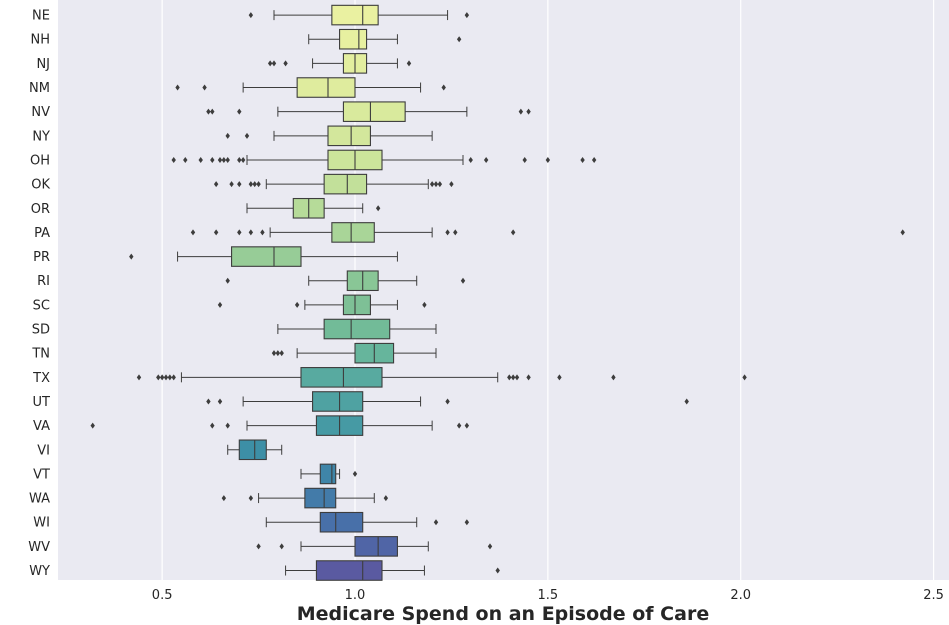 The image size is (949, 625). What do you see at coordinates (41, 474) in the screenshot?
I see `y-tick-label: VT` at bounding box center [41, 474].